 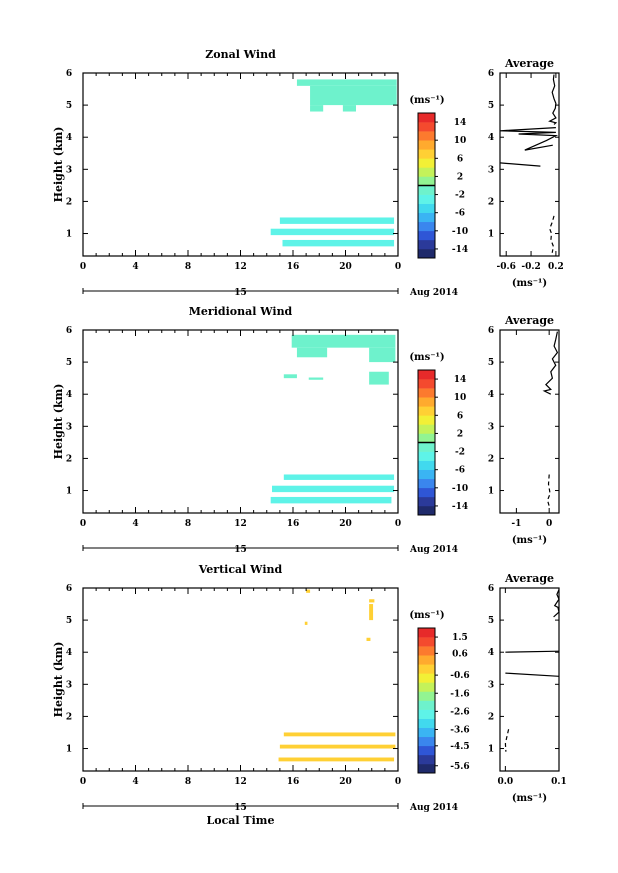 I want to click on colorbar-tick-label: 14, so click(x=460, y=380).